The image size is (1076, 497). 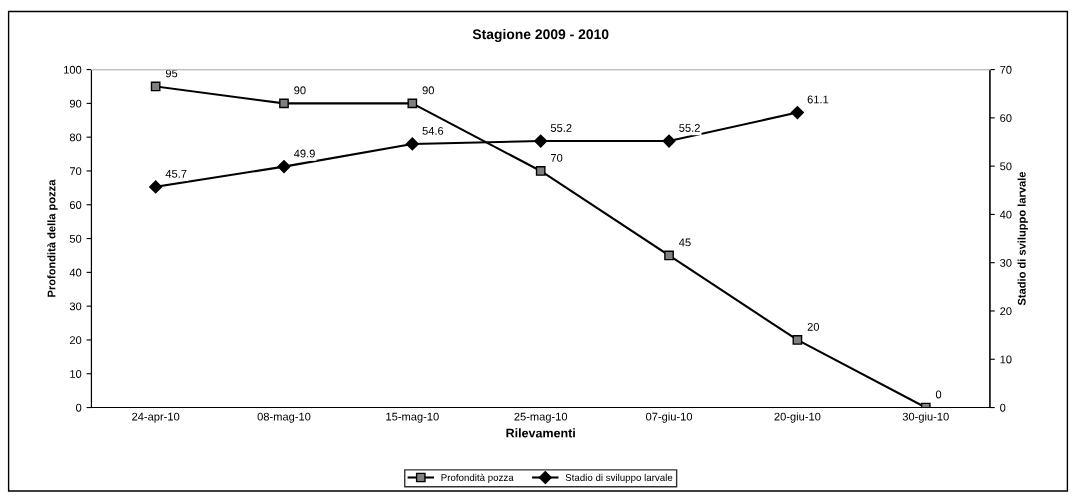 What do you see at coordinates (75, 171) in the screenshot?
I see `y-tick-label: 70` at bounding box center [75, 171].